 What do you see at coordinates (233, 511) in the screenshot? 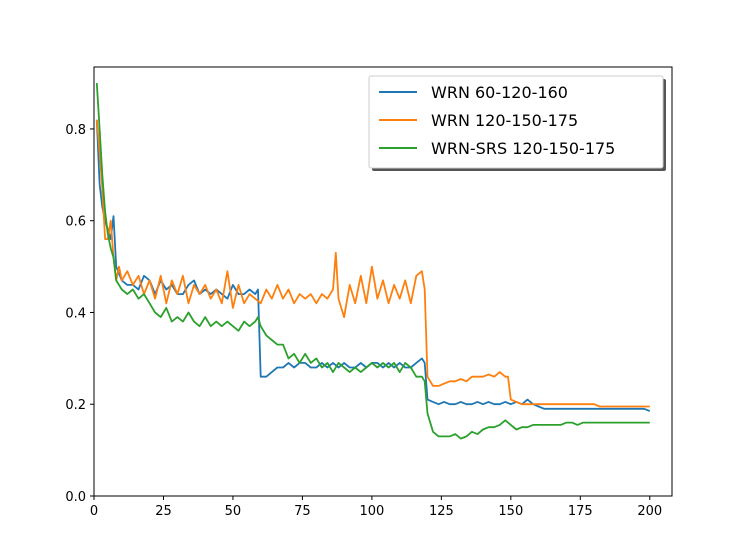
I see `x-tick-label: 50` at bounding box center [233, 511].